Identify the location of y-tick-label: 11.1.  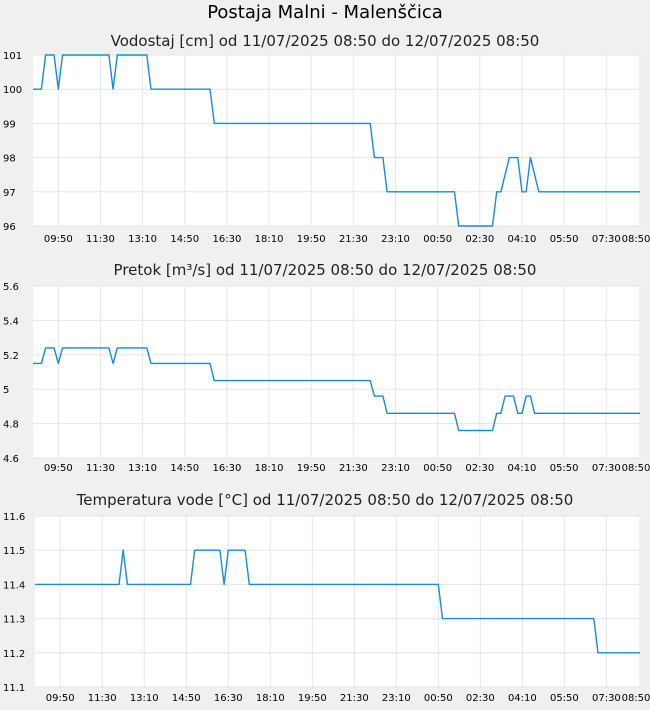
(14, 688).